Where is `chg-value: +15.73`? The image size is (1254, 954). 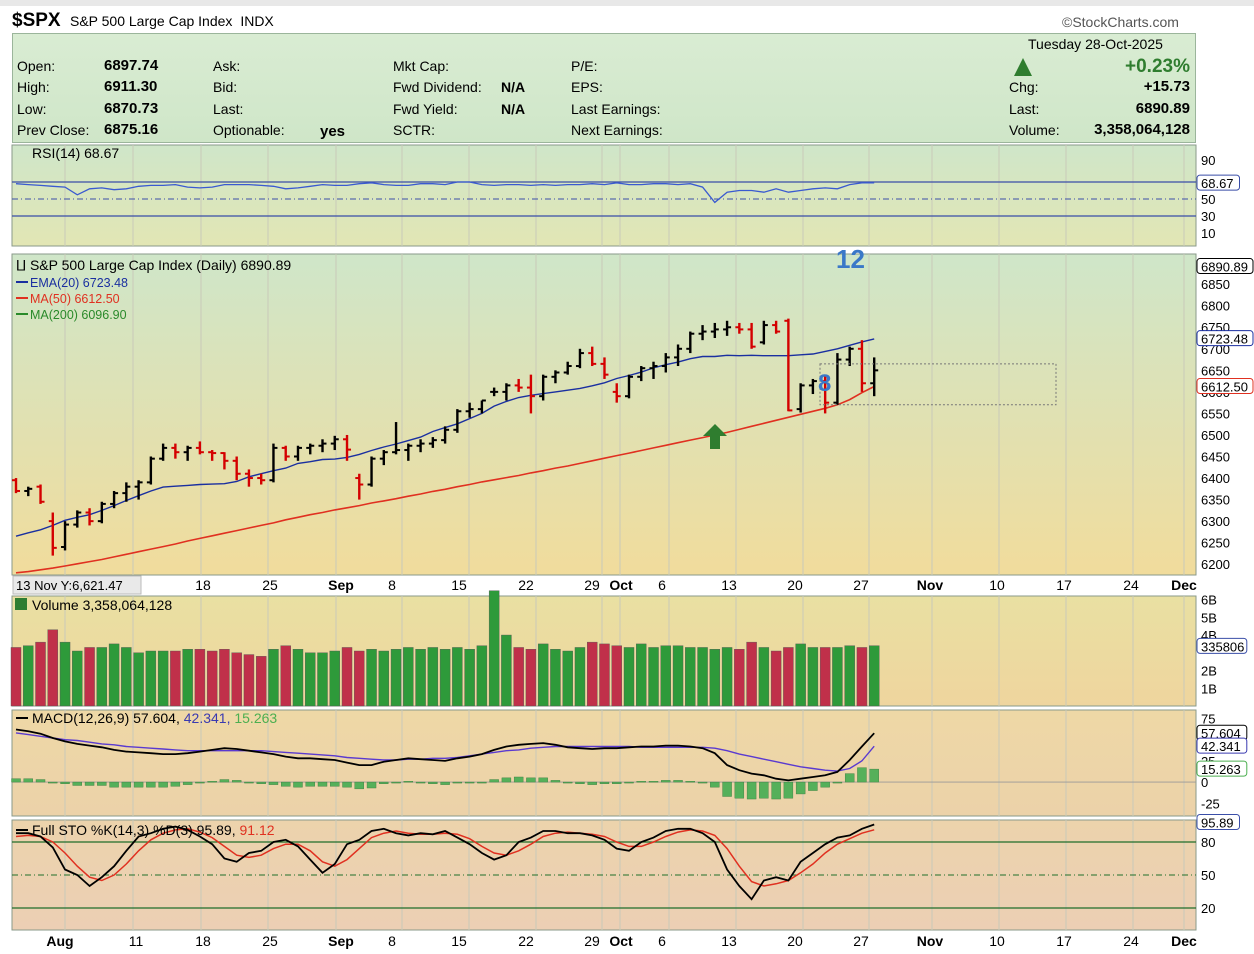
chg-value: +15.73 is located at coordinates (1166, 86).